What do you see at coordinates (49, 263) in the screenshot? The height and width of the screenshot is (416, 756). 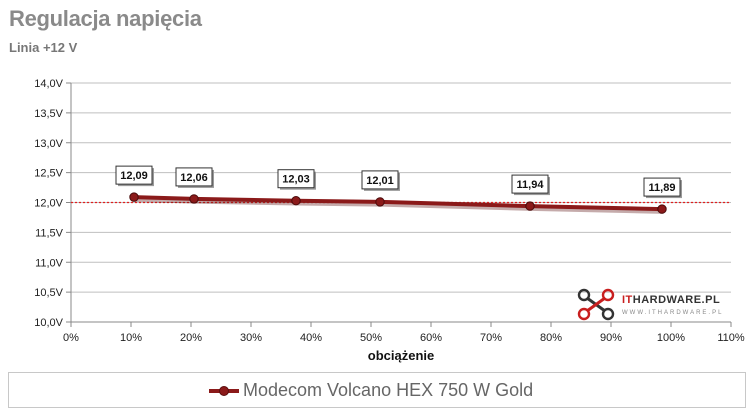 I see `y-tick-label: 11,0V` at bounding box center [49, 263].